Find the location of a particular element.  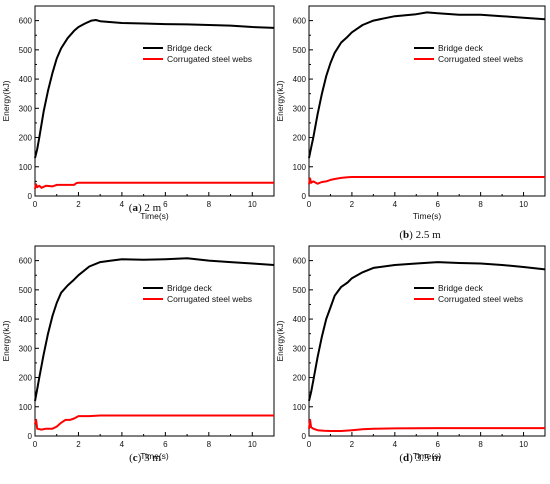

panel-caption: (d) 3.5 m is located at coordinates (420, 458).